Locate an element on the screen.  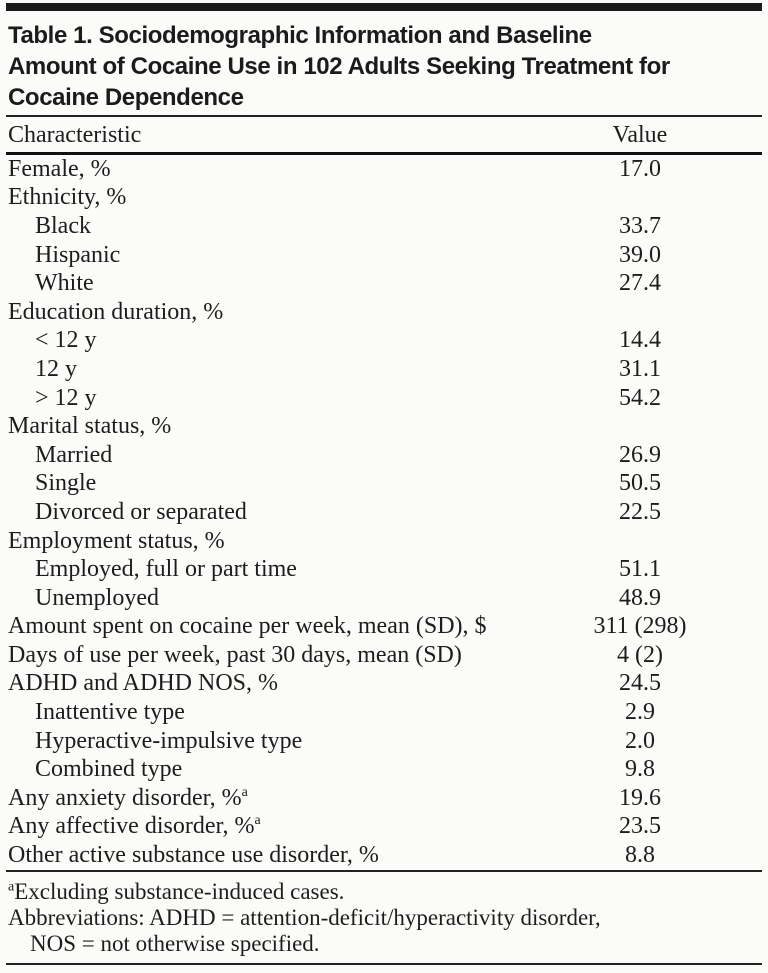
table-row: Hyperactive-impulsive type 2.0 is located at coordinates (384, 741).